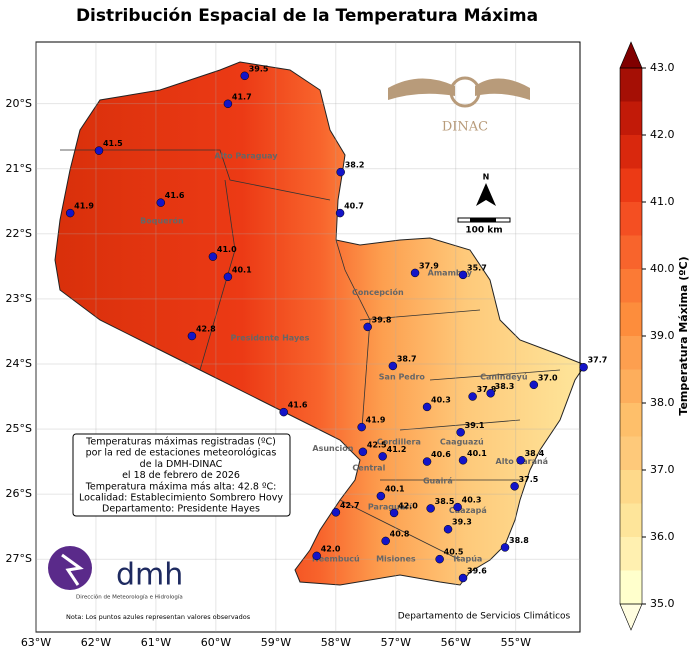 The height and width of the screenshot is (657, 695). Describe the element at coordinates (19, 558) in the screenshot. I see `y-tick-label: 27°S` at that location.